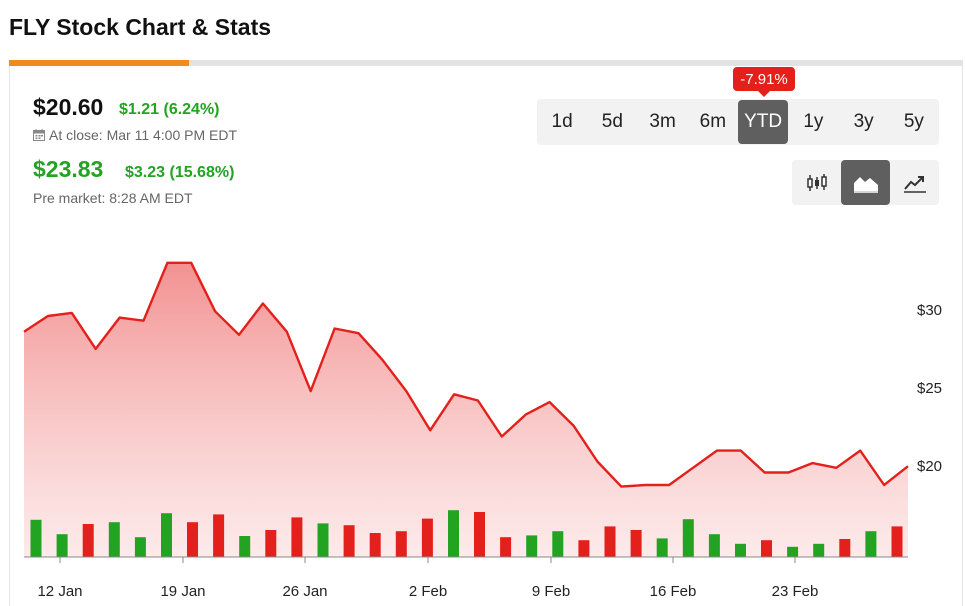  Describe the element at coordinates (182, 591) in the screenshot. I see `x-tick-label: 19 Jan` at that location.